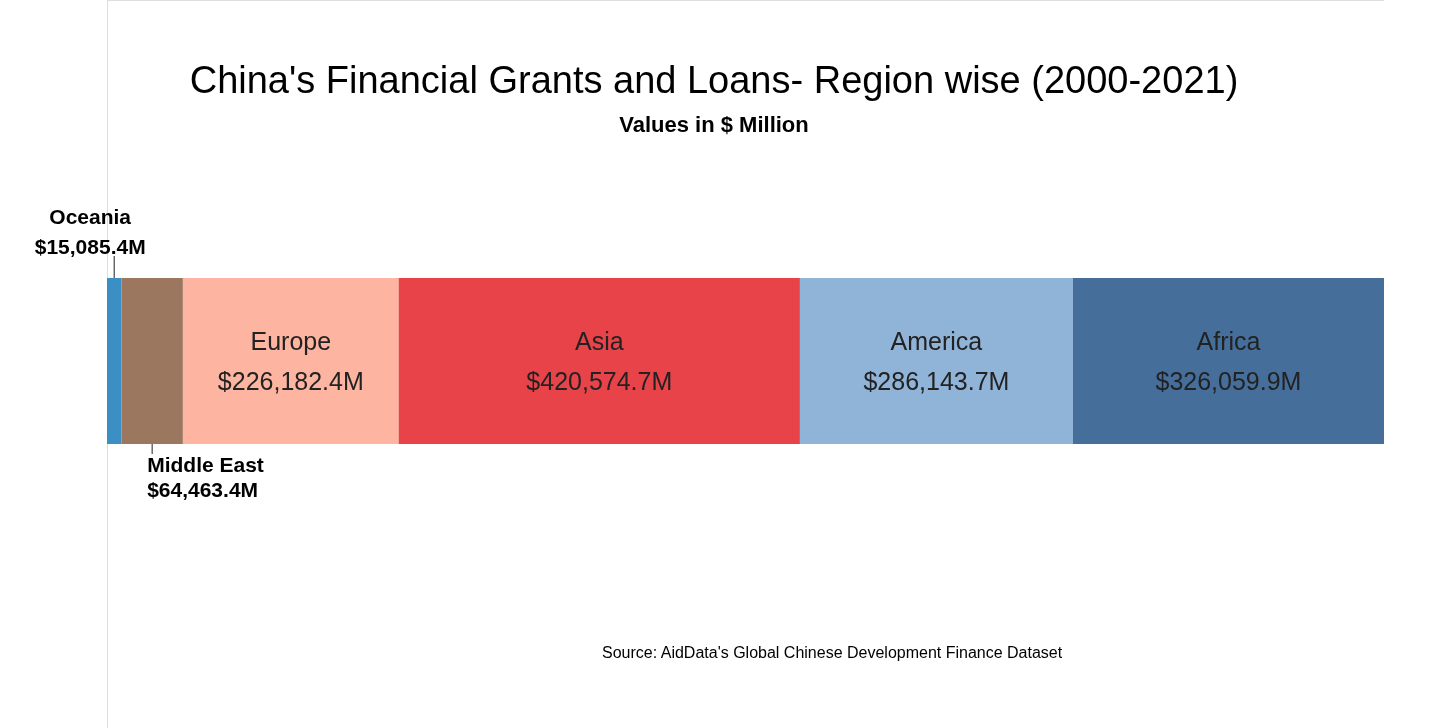 The height and width of the screenshot is (728, 1456). Describe the element at coordinates (1228, 381) in the screenshot. I see `data-label: $326,059.9M` at that location.